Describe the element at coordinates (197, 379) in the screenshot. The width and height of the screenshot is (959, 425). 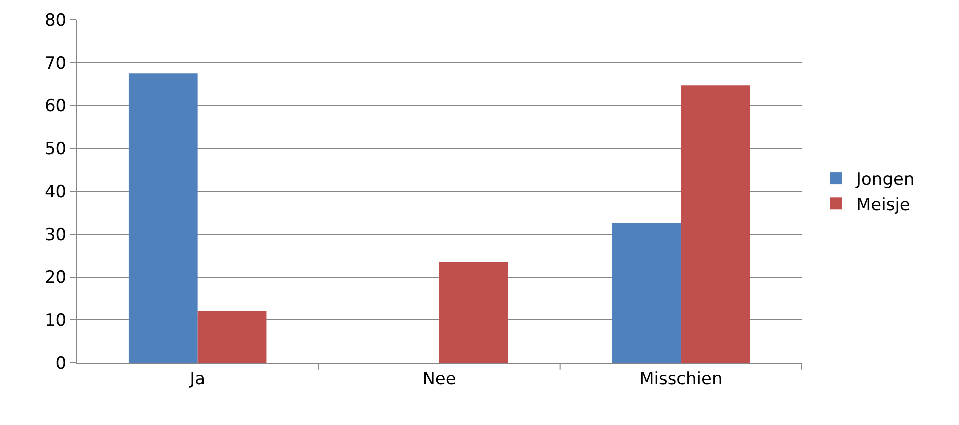
I see `x-tick-label: Ja` at that location.